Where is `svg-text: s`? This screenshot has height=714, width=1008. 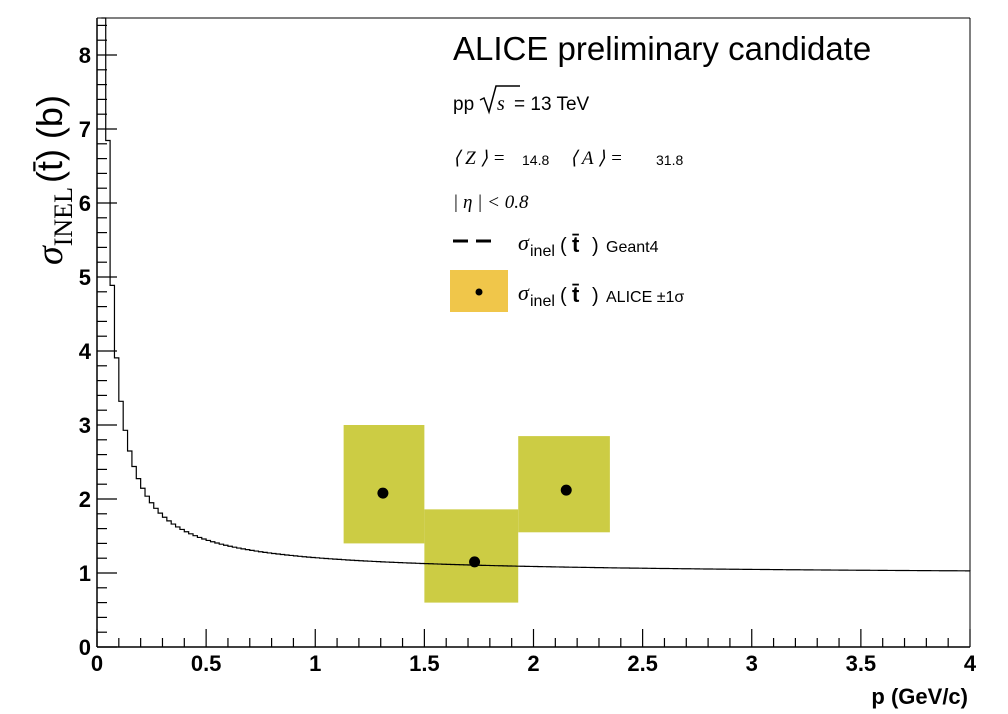 svg-text: s is located at coordinates (501, 104).